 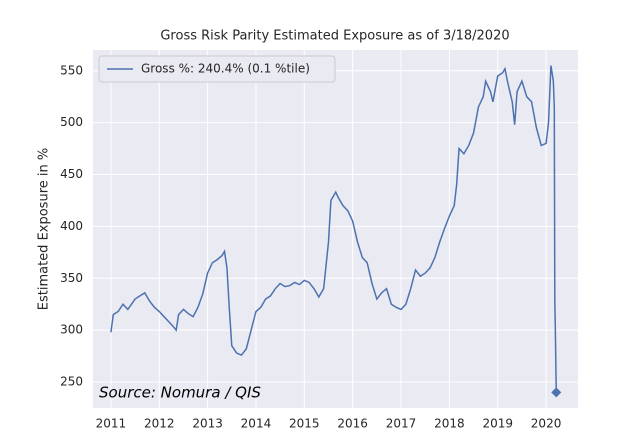 I want to click on x-tick-label: 2018, so click(x=449, y=424).